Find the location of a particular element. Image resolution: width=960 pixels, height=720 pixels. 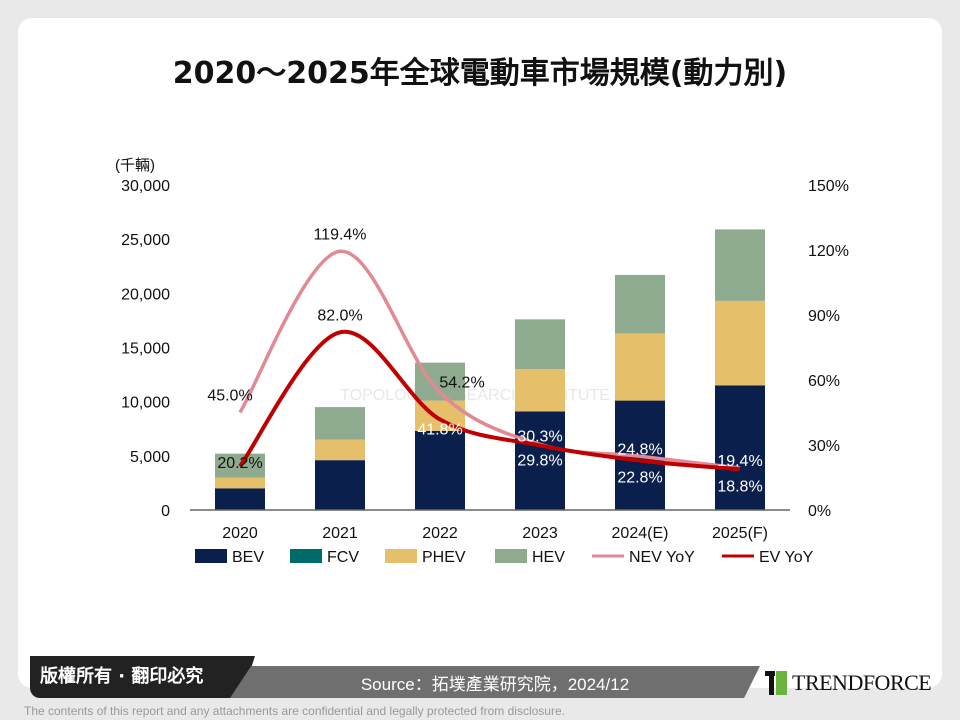

x-tick-label: 2020 is located at coordinates (240, 533).